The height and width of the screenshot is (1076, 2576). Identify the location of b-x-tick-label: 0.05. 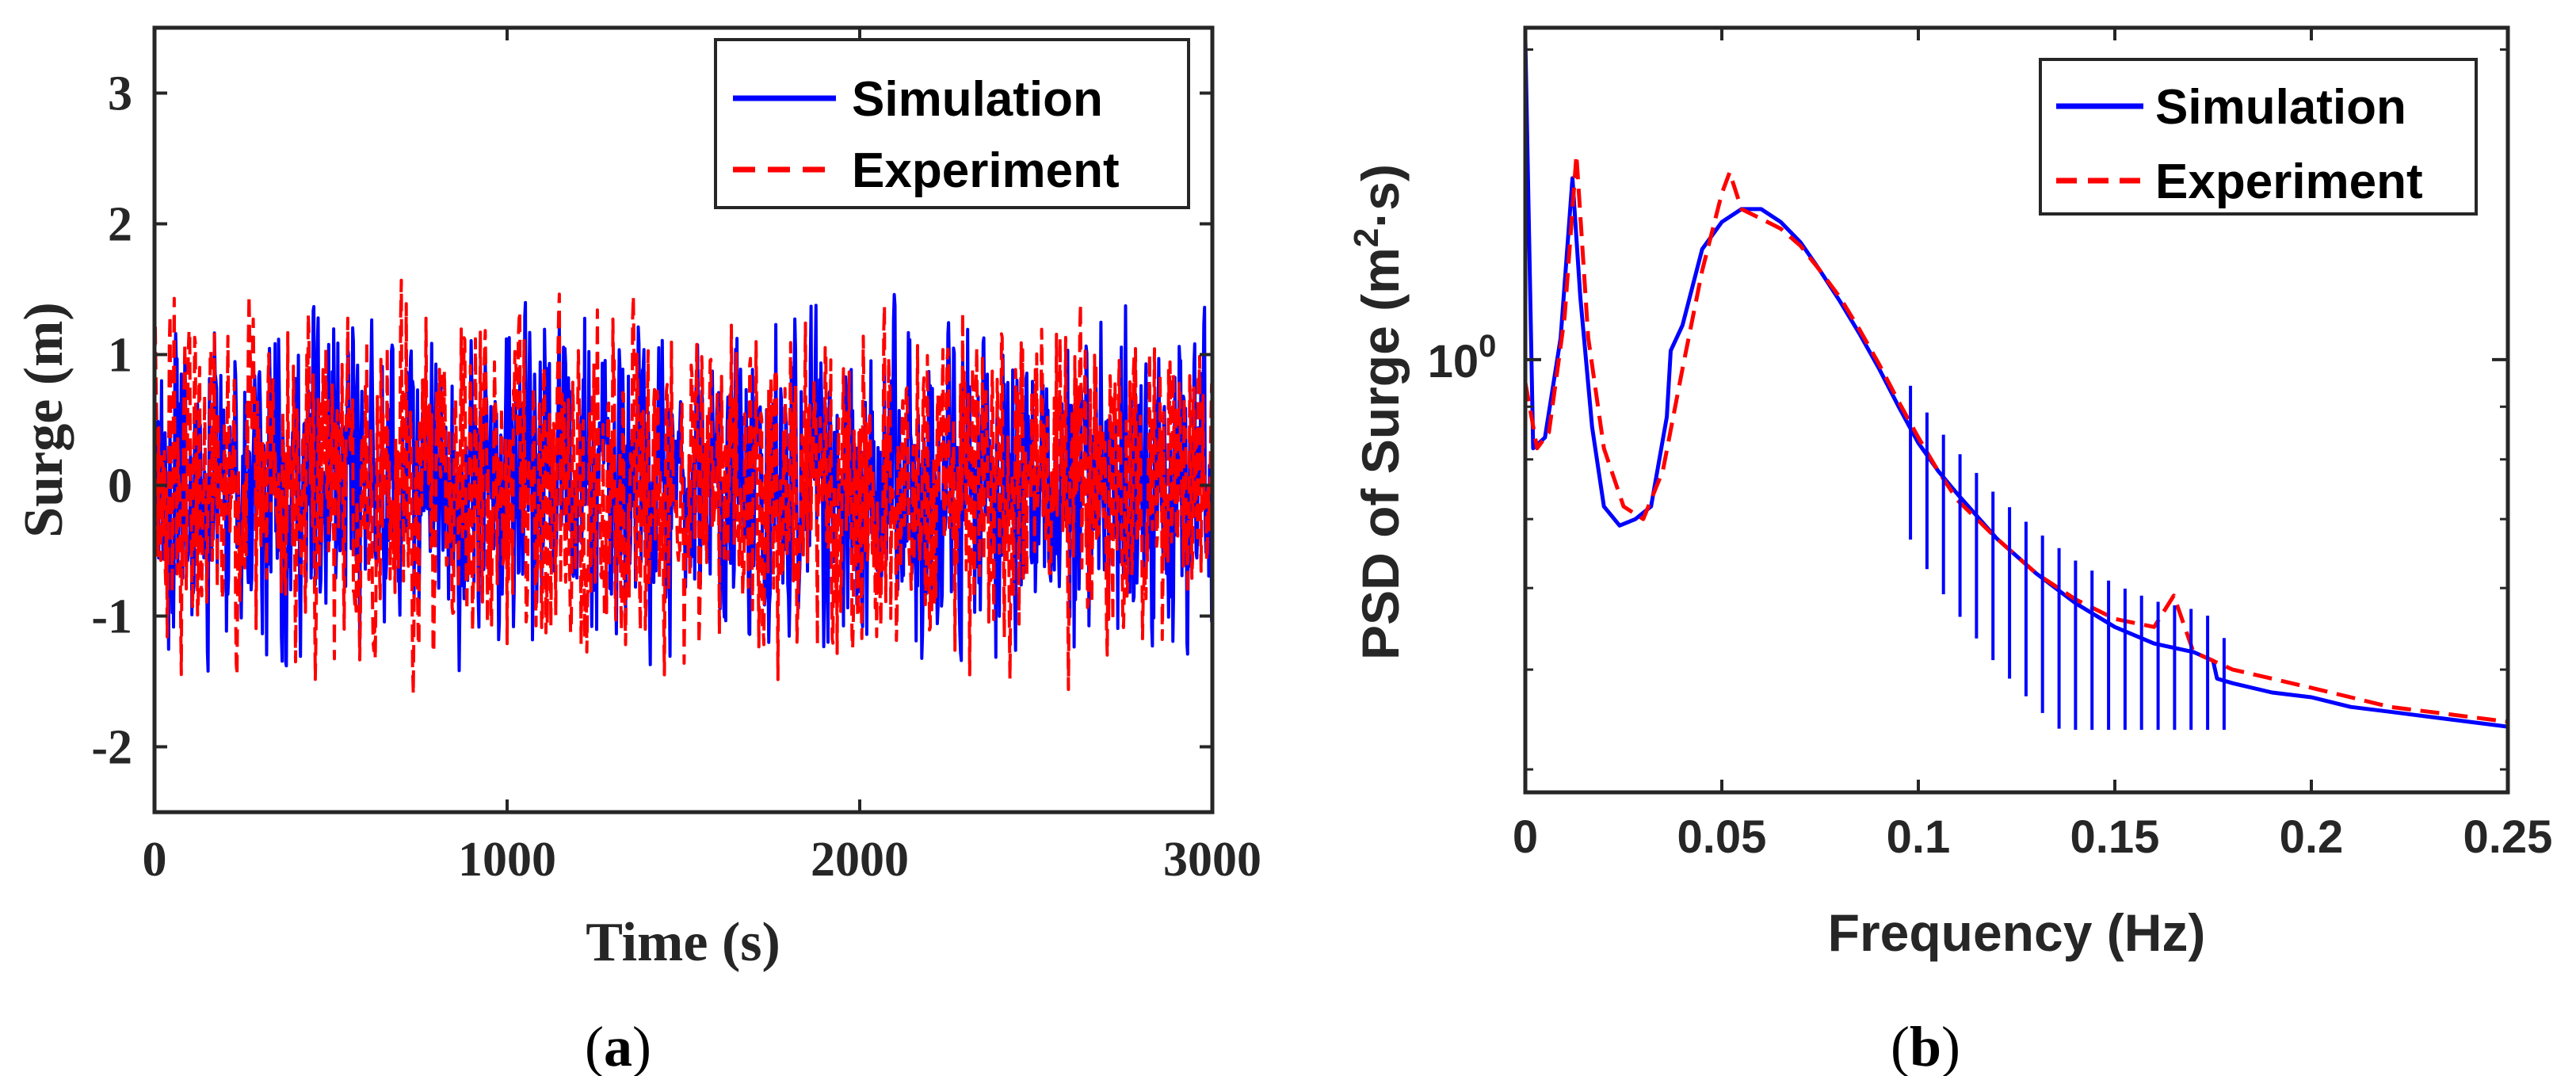
(1722, 837).